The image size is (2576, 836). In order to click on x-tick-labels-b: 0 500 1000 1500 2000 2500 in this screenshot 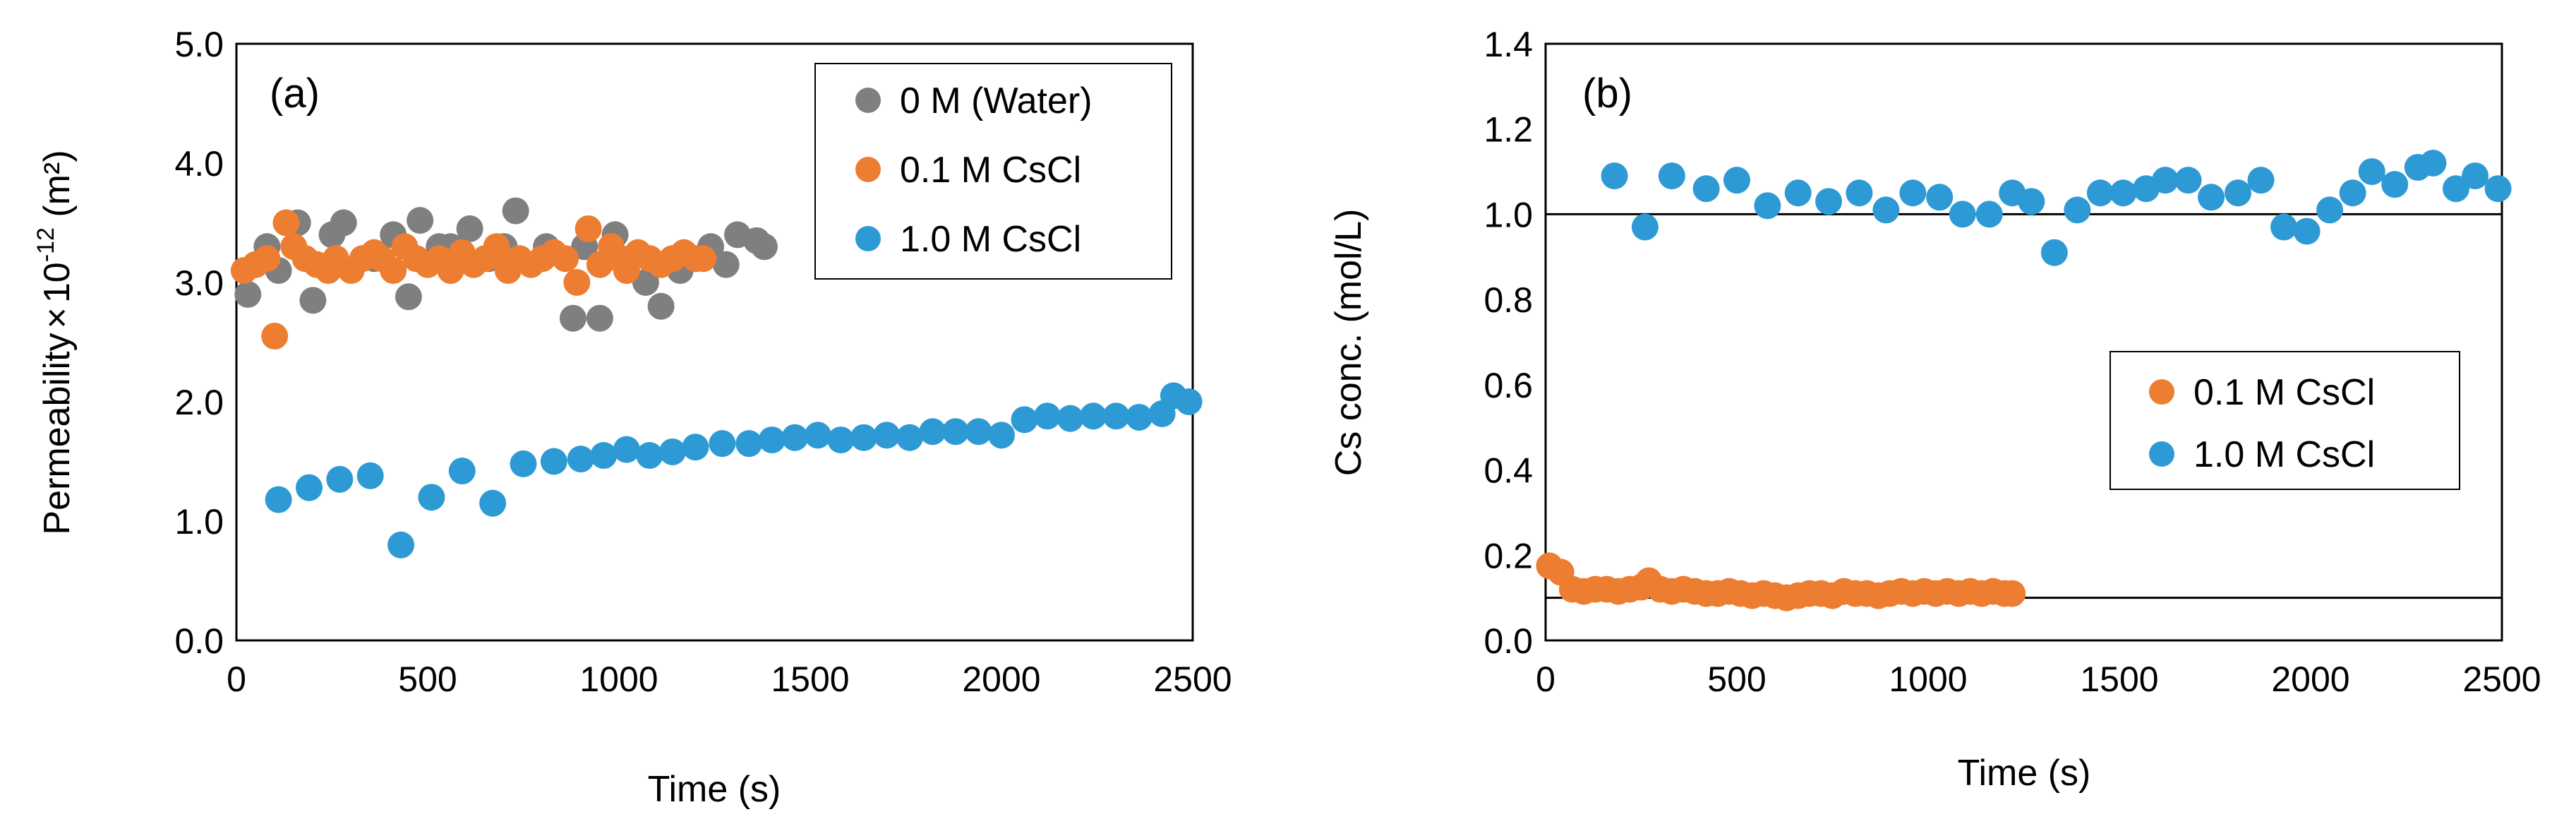, I will do `click(2038, 679)`.